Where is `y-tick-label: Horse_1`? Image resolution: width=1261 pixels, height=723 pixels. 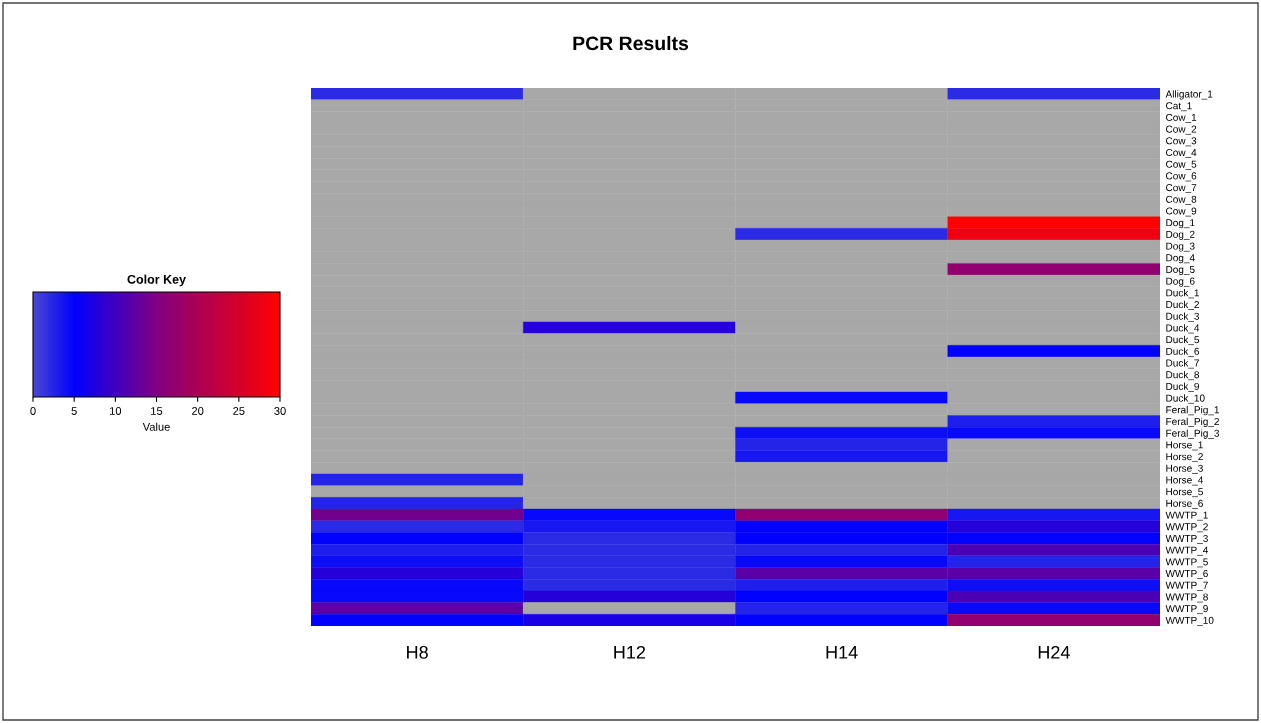
y-tick-label: Horse_1 is located at coordinates (1184, 446).